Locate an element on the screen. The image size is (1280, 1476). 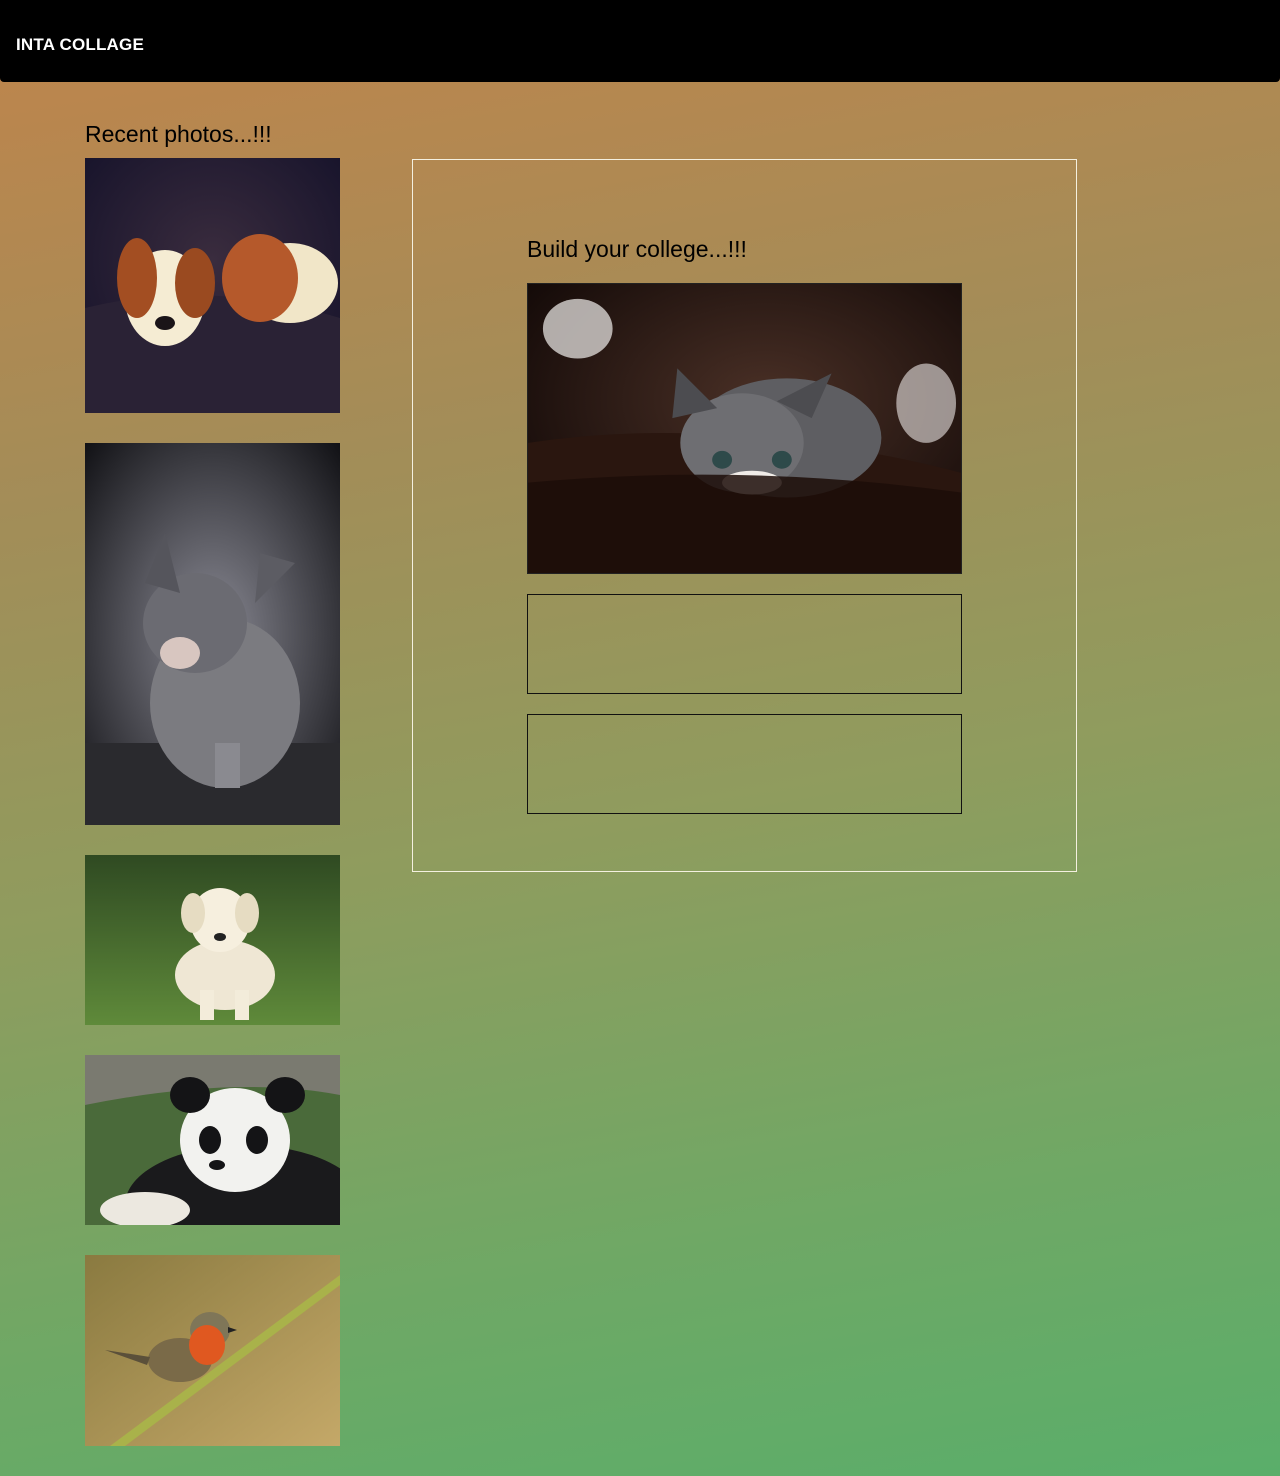
recent-photo-labrador-puppy is located at coordinates (212, 940).